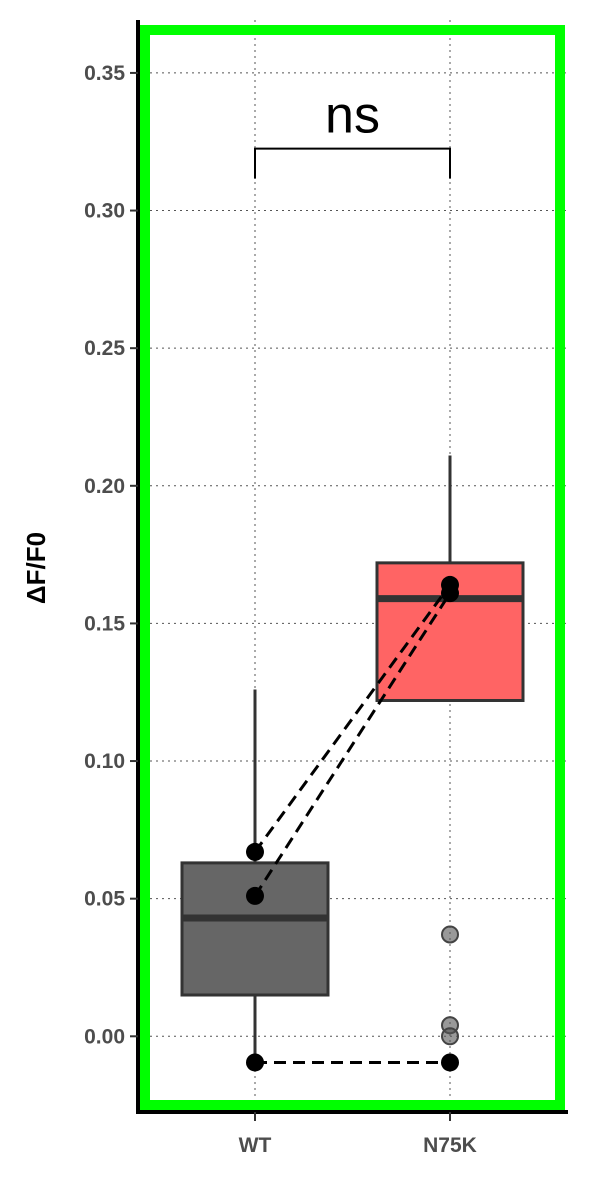 The image size is (590, 1181). Describe the element at coordinates (104, 73) in the screenshot. I see `y-tick-label: 0.35` at that location.